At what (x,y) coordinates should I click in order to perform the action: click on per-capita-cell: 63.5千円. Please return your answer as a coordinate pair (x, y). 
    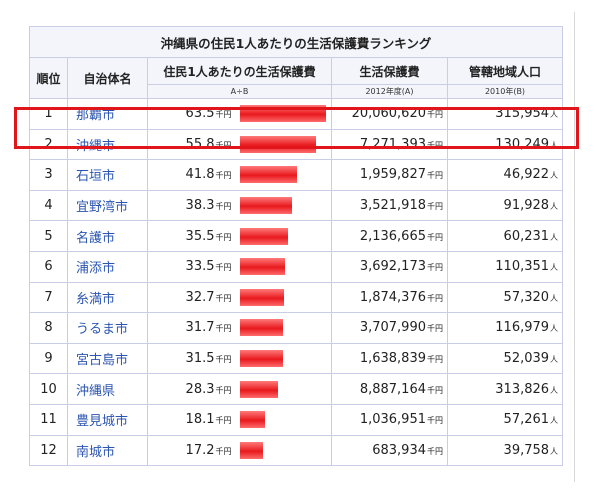
    Looking at the image, I should click on (191, 114).